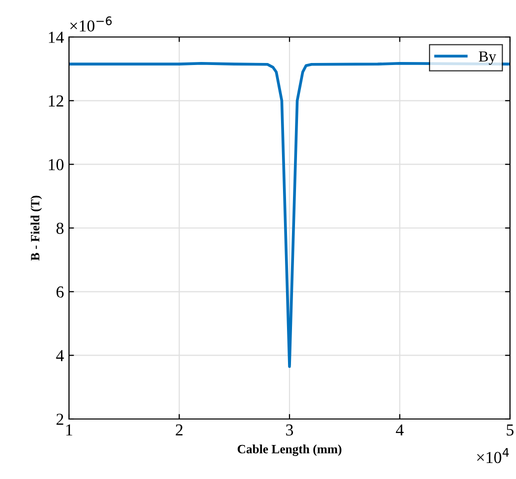 The height and width of the screenshot is (479, 516). Describe the element at coordinates (36, 228) in the screenshot. I see `y-axis-title: B - Field (T)` at that location.